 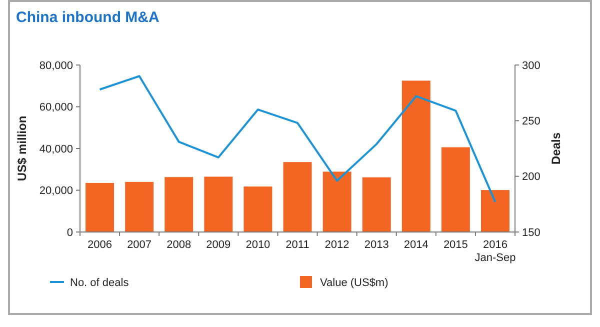 I want to click on legend-label: No. of deals, so click(x=100, y=282).